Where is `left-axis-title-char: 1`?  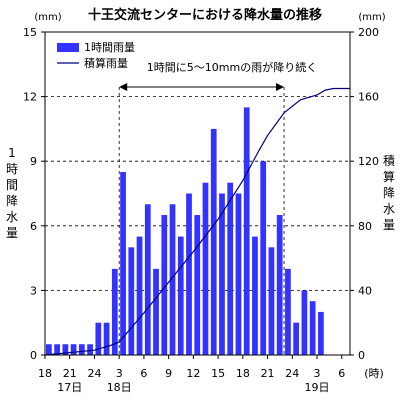 left-axis-title-char: 1 is located at coordinates (12, 153).